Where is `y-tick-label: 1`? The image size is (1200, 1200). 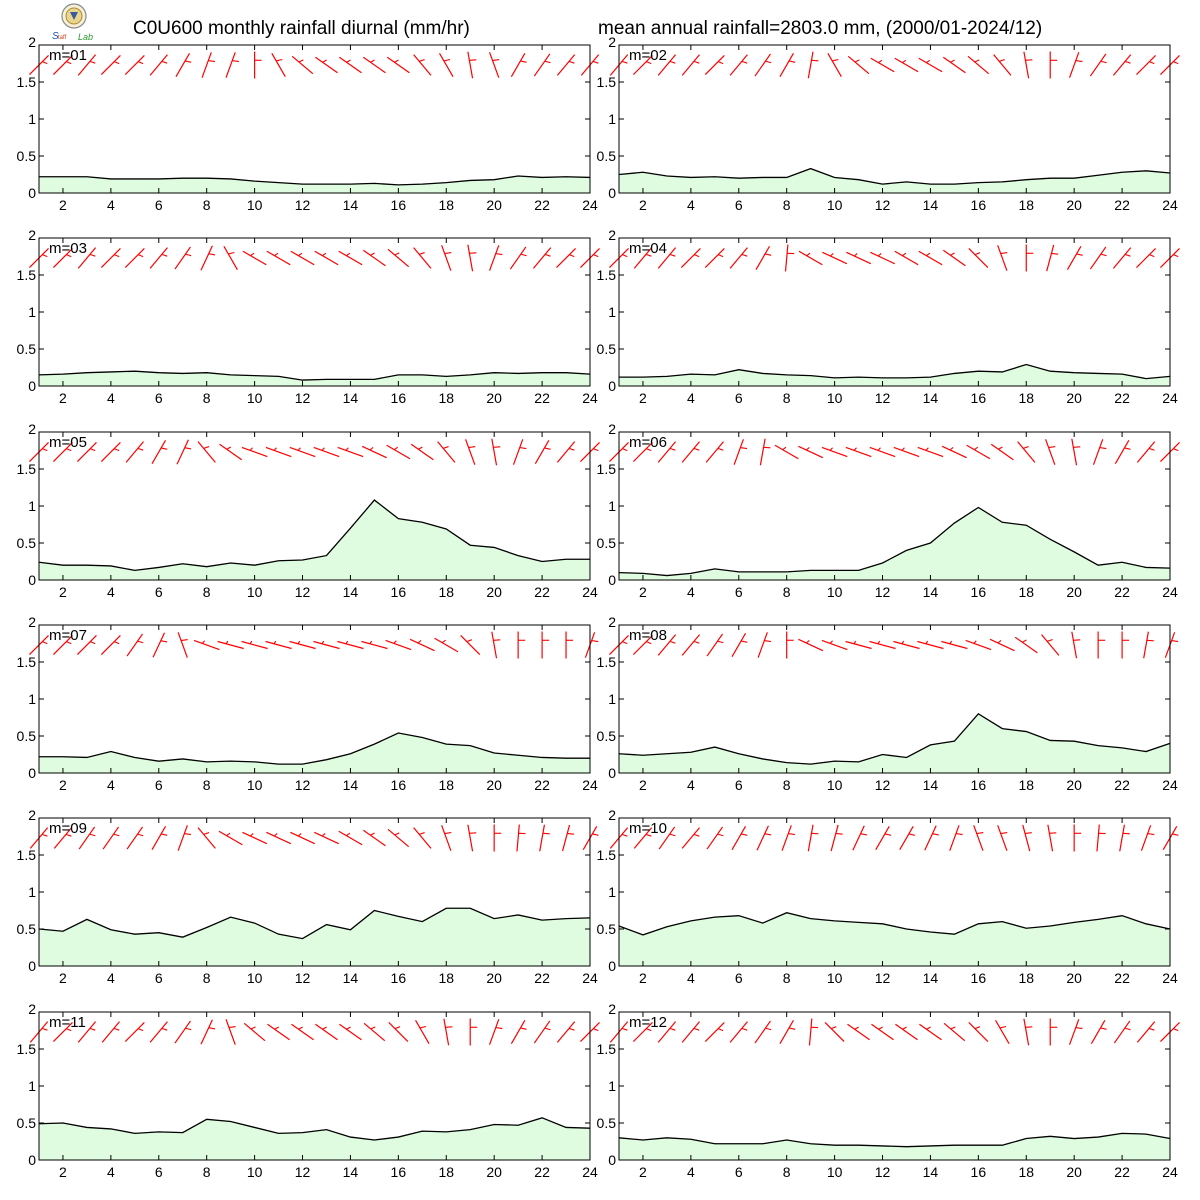 y-tick-label: 1 is located at coordinates (612, 312).